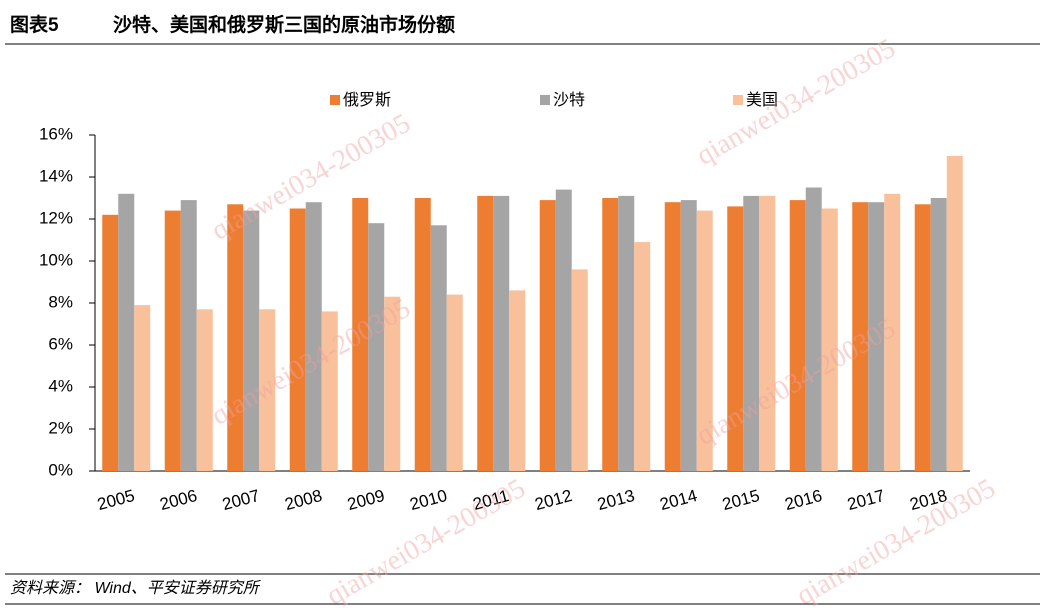 The width and height of the screenshot is (1045, 610). What do you see at coordinates (115, 500) in the screenshot?
I see `x-tick-label: 2005` at bounding box center [115, 500].